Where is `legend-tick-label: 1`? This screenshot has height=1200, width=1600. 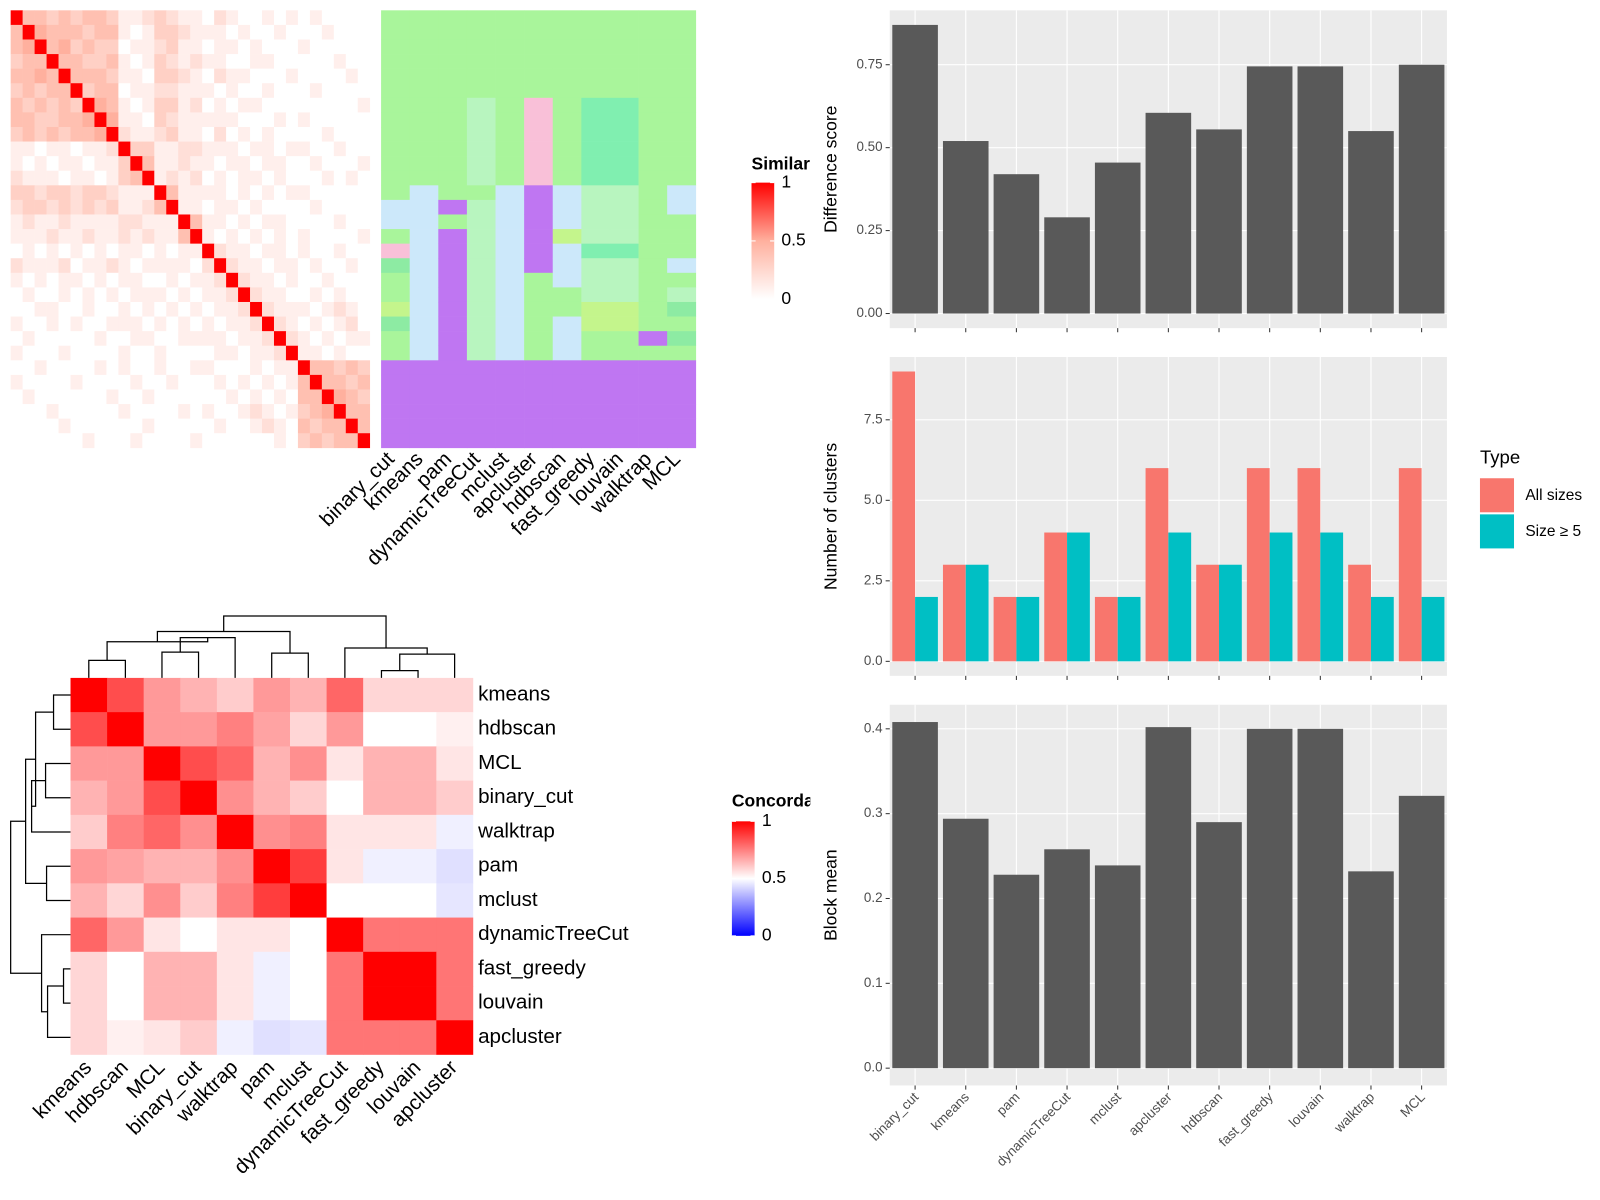
legend-tick-label: 1 is located at coordinates (786, 181).